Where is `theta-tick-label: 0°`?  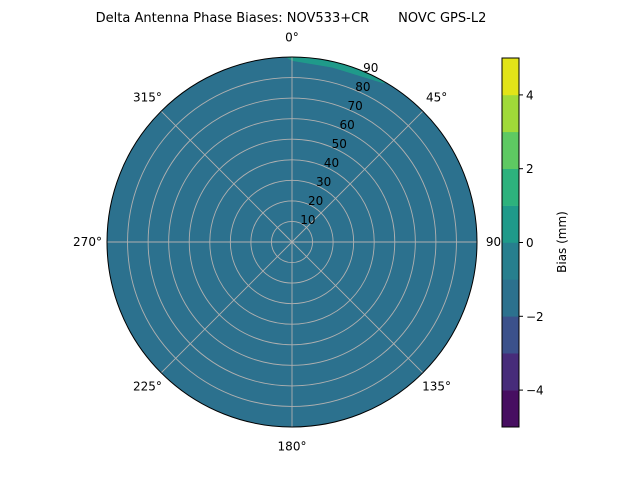 theta-tick-label: 0° is located at coordinates (292, 38).